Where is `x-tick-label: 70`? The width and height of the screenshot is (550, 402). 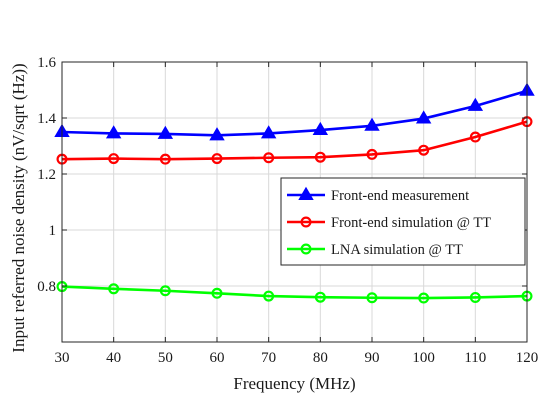
x-tick-label: 70 is located at coordinates (268, 358).